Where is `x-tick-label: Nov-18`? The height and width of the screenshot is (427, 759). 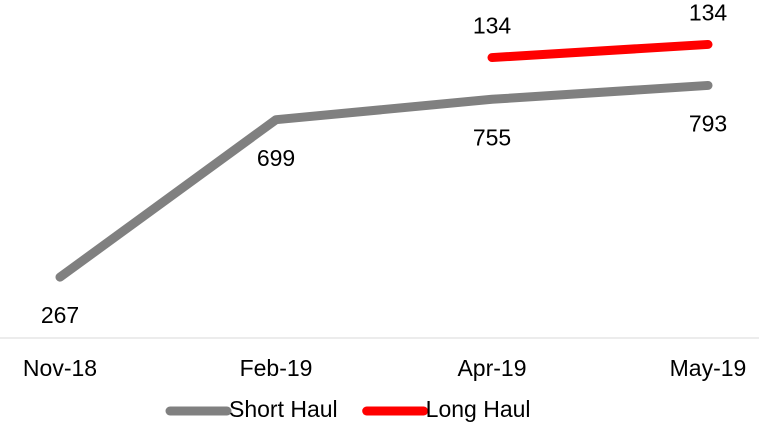 x-tick-label: Nov-18 is located at coordinates (60, 368).